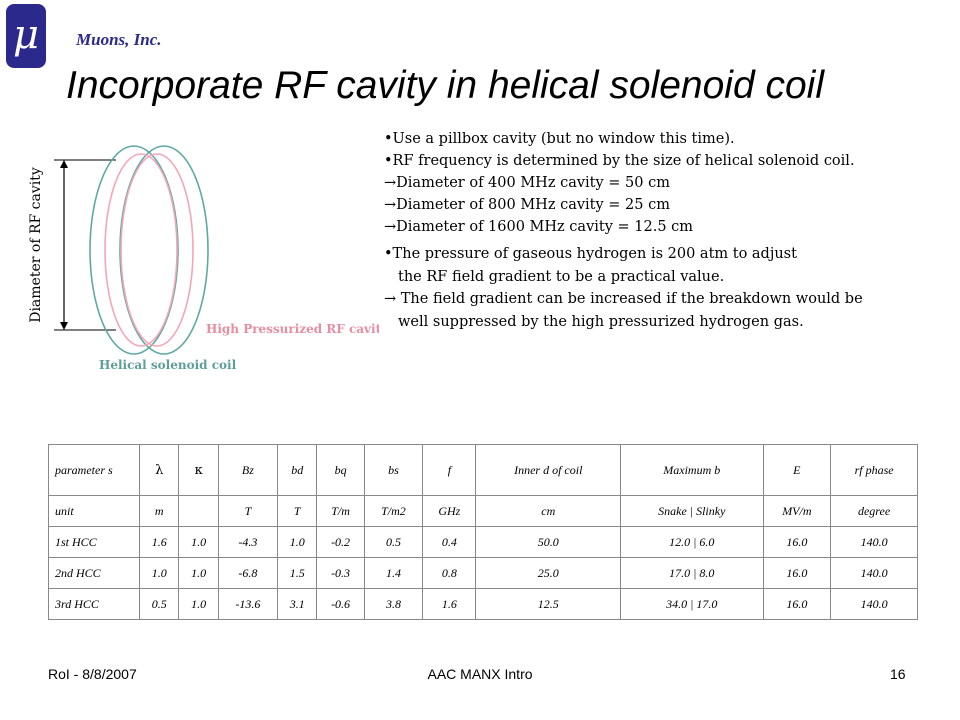 This screenshot has height=720, width=960. What do you see at coordinates (340, 542) in the screenshot?
I see `table-cell: -0.2` at bounding box center [340, 542].